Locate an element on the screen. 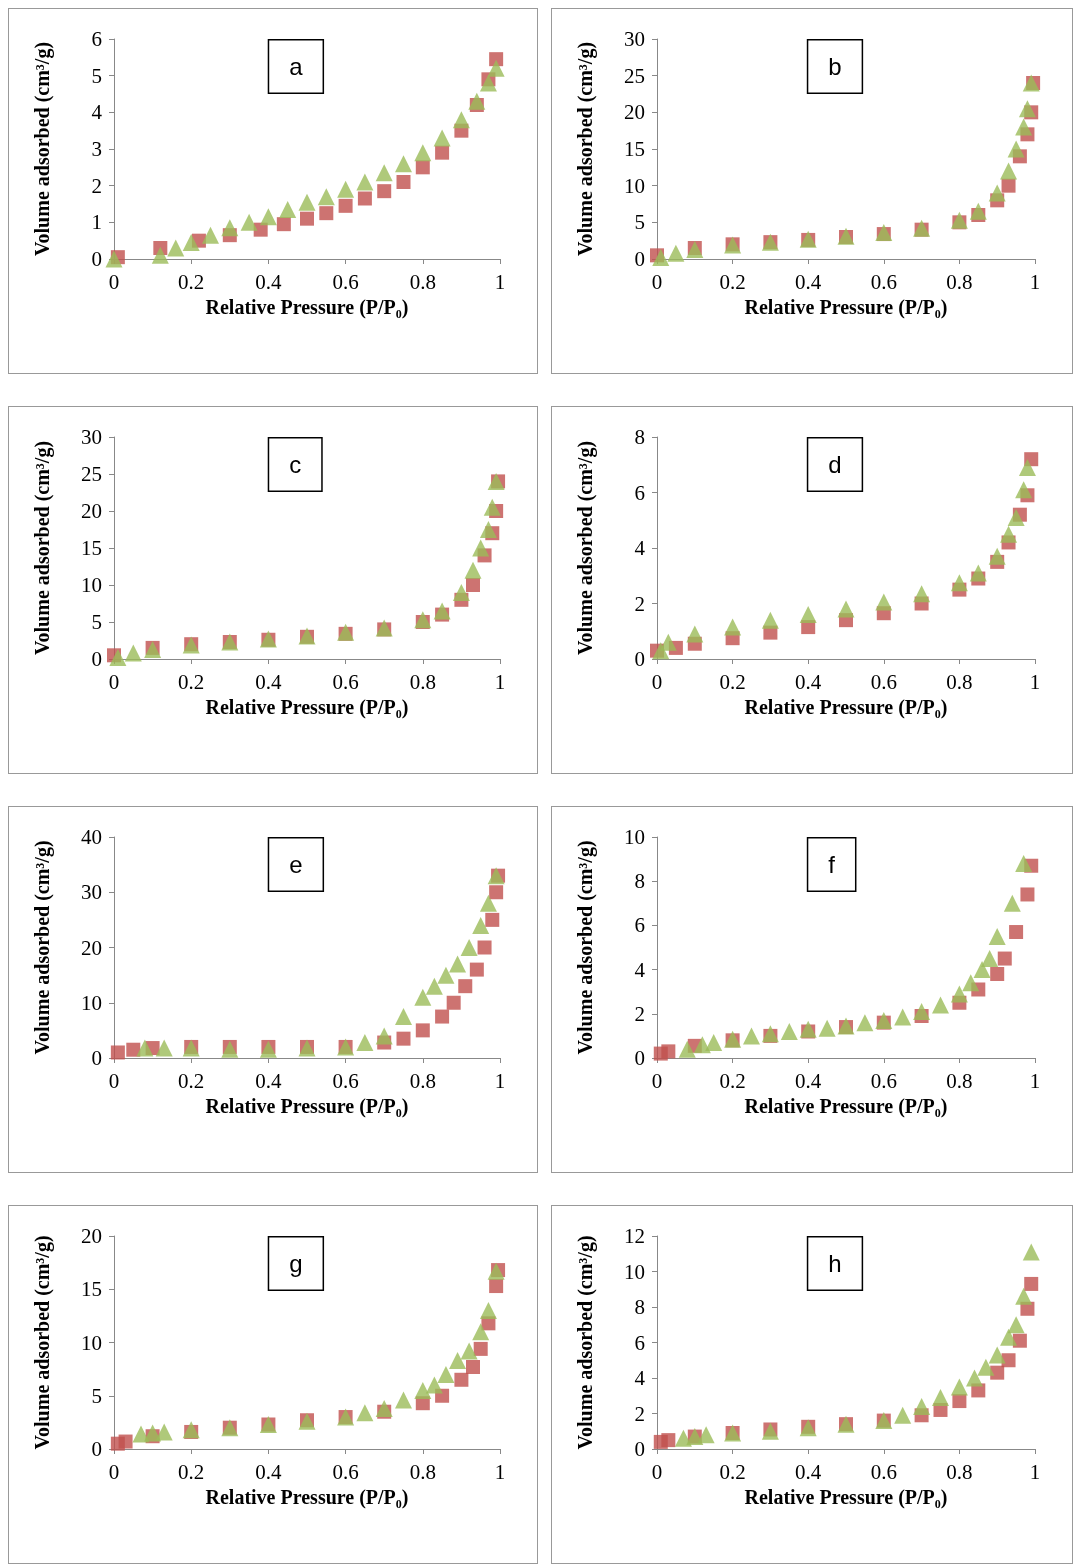 This screenshot has height=1564, width=1073. y-tick-label: 40 is located at coordinates (91, 837).